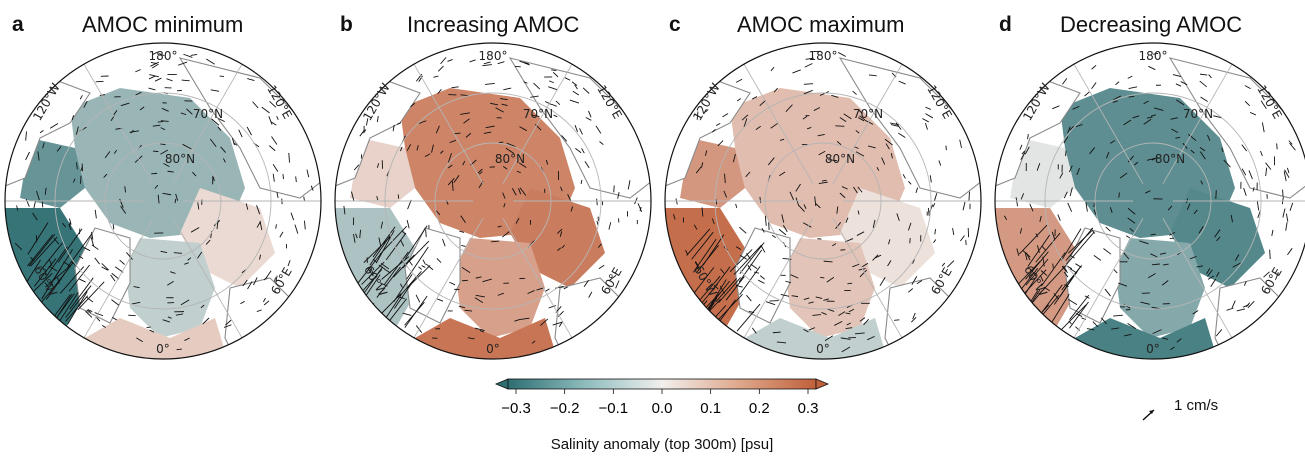 The width and height of the screenshot is (1305, 458). I want to click on colorbar-tick-label: 0.3, so click(808, 408).